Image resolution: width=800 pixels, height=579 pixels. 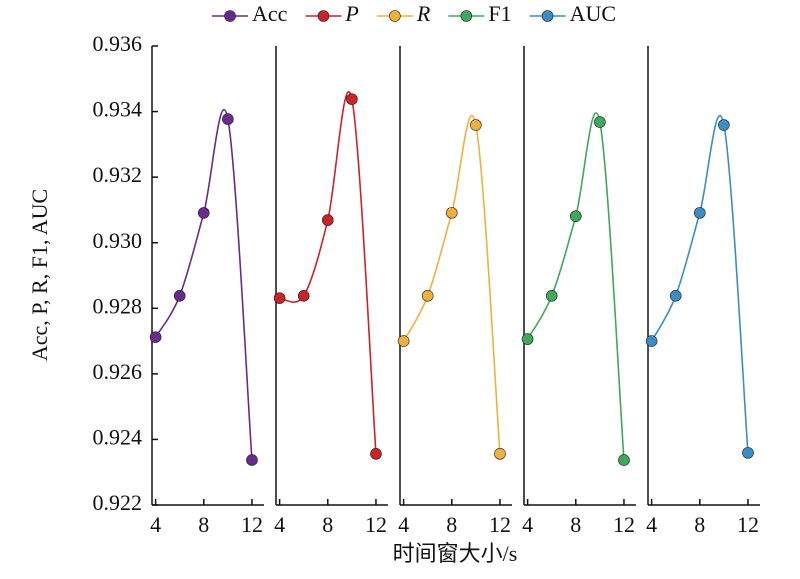 What do you see at coordinates (118, 240) in the screenshot?
I see `y-tick-label: 0.930` at bounding box center [118, 240].